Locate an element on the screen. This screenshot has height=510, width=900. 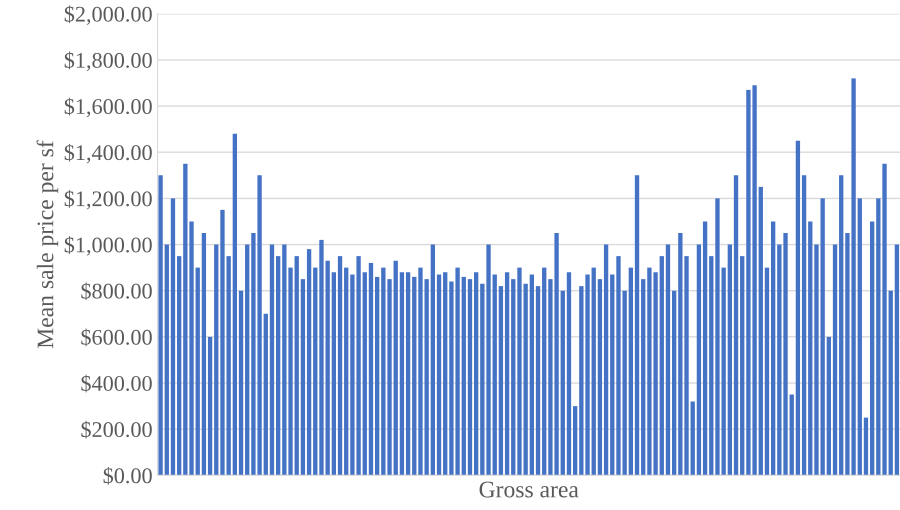
y-tick-label: $800.00 is located at coordinates (116, 291).